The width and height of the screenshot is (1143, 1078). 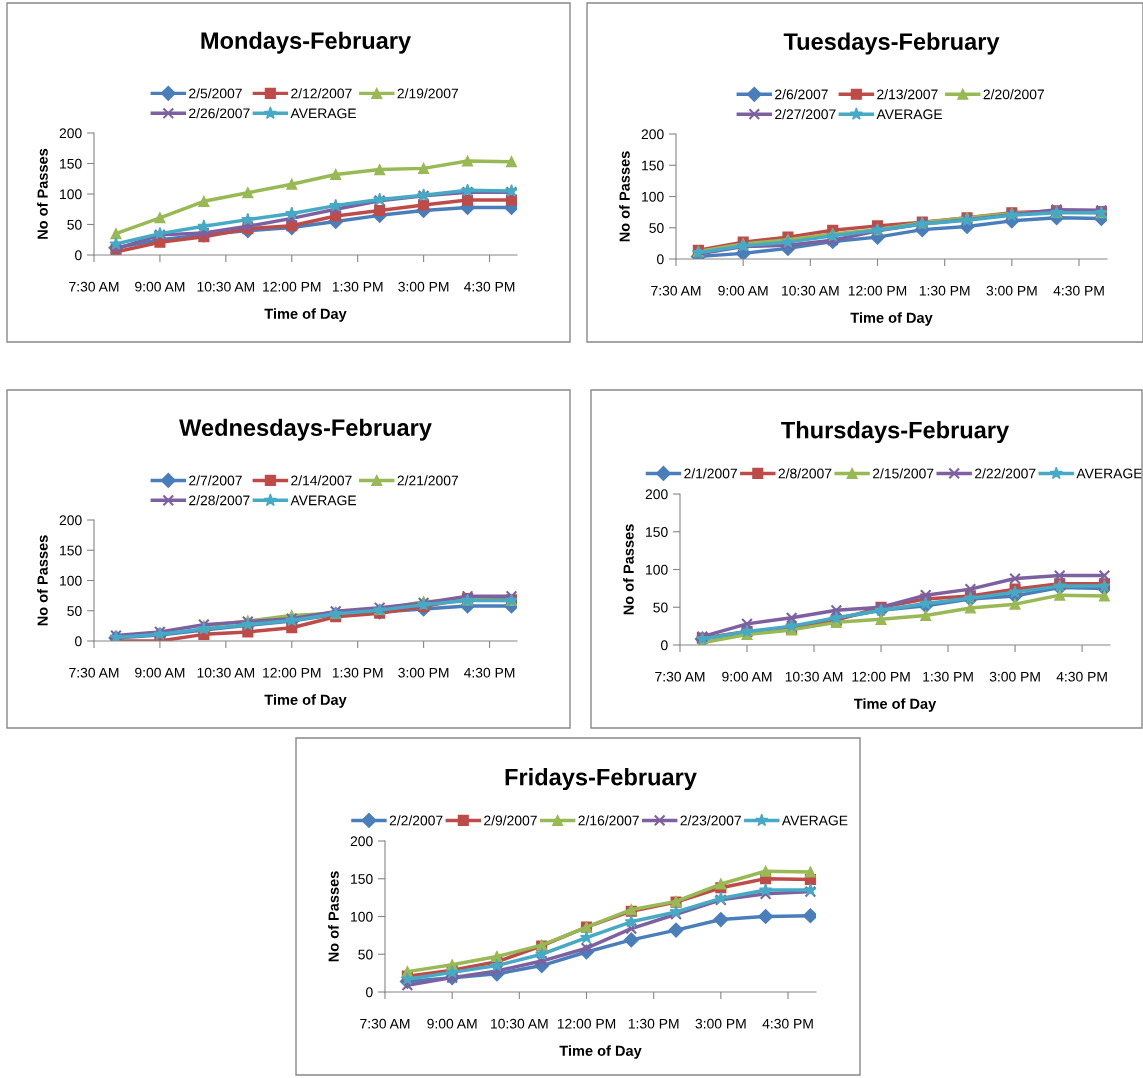 What do you see at coordinates (903, 473) in the screenshot?
I see `legend-label: 2/15/2007` at bounding box center [903, 473].